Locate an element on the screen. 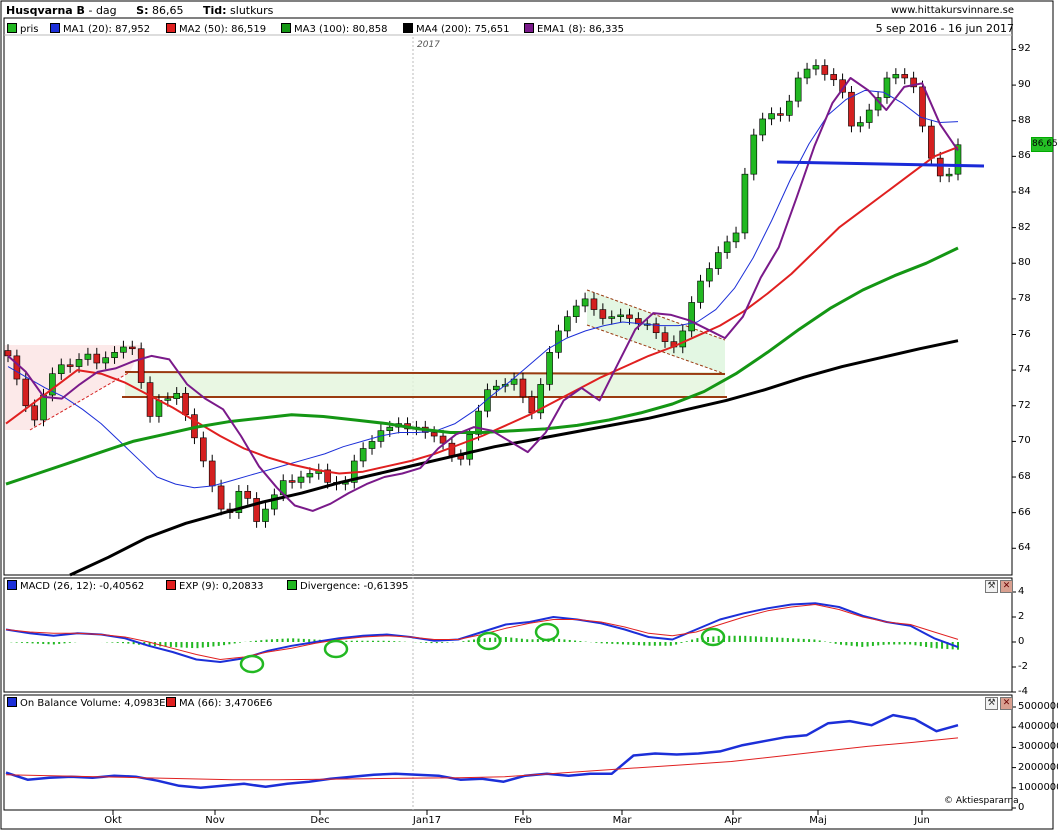 The height and width of the screenshot is (832, 1058). price-y-tick-label: 84 is located at coordinates (1024, 191).